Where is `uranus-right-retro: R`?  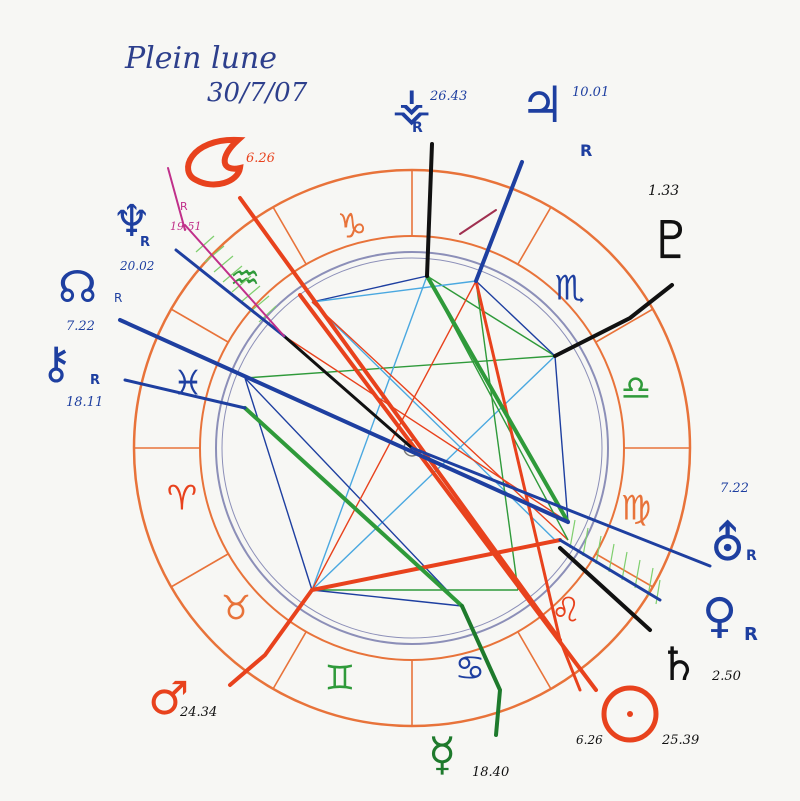 uranus-right-retro: R is located at coordinates (751, 556).